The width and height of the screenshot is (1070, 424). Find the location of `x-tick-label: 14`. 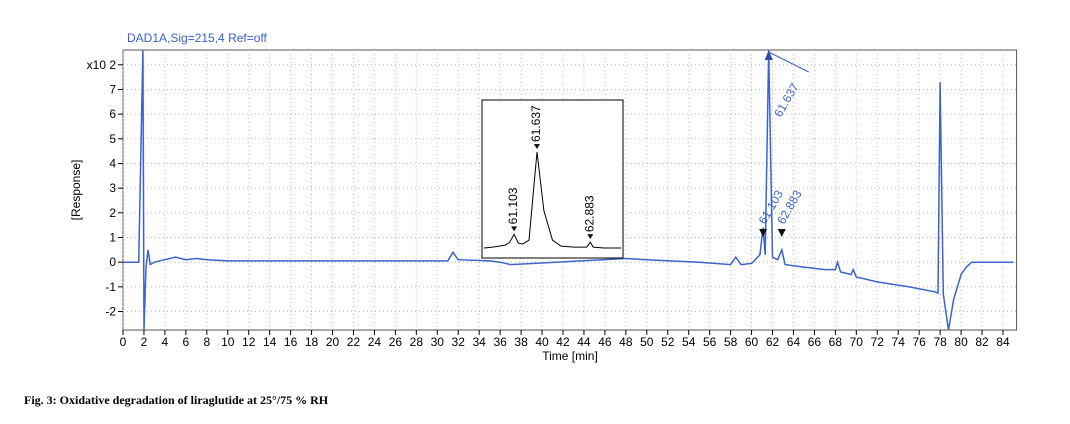

x-tick-label: 14 is located at coordinates (270, 342).